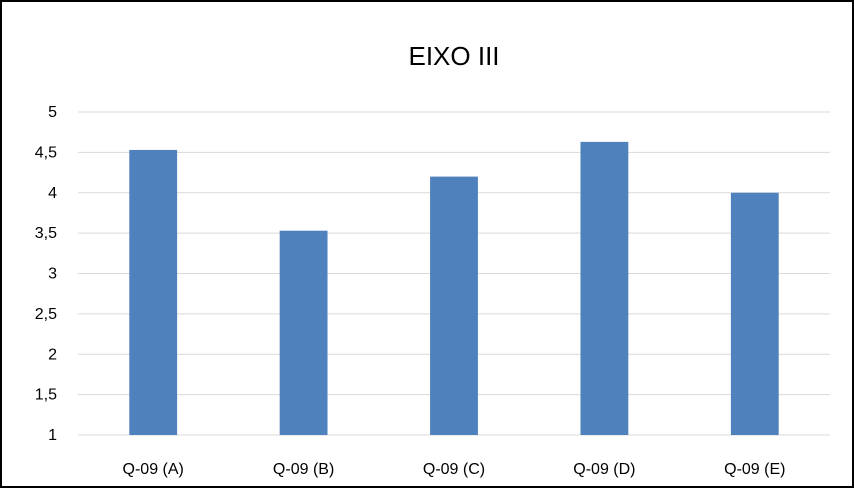  Describe the element at coordinates (46, 233) in the screenshot. I see `y-tick-label: 3,5` at that location.